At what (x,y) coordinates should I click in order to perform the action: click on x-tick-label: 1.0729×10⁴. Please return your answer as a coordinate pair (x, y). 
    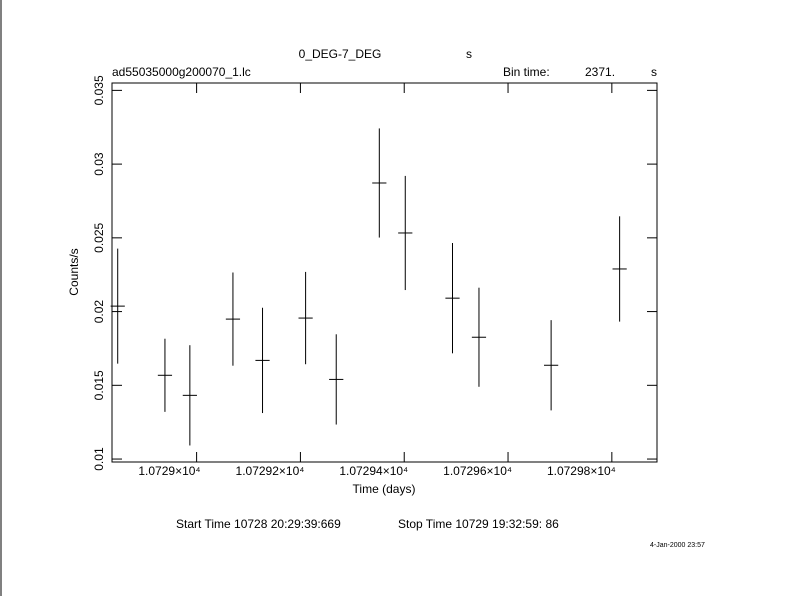
    Looking at the image, I should click on (169, 471).